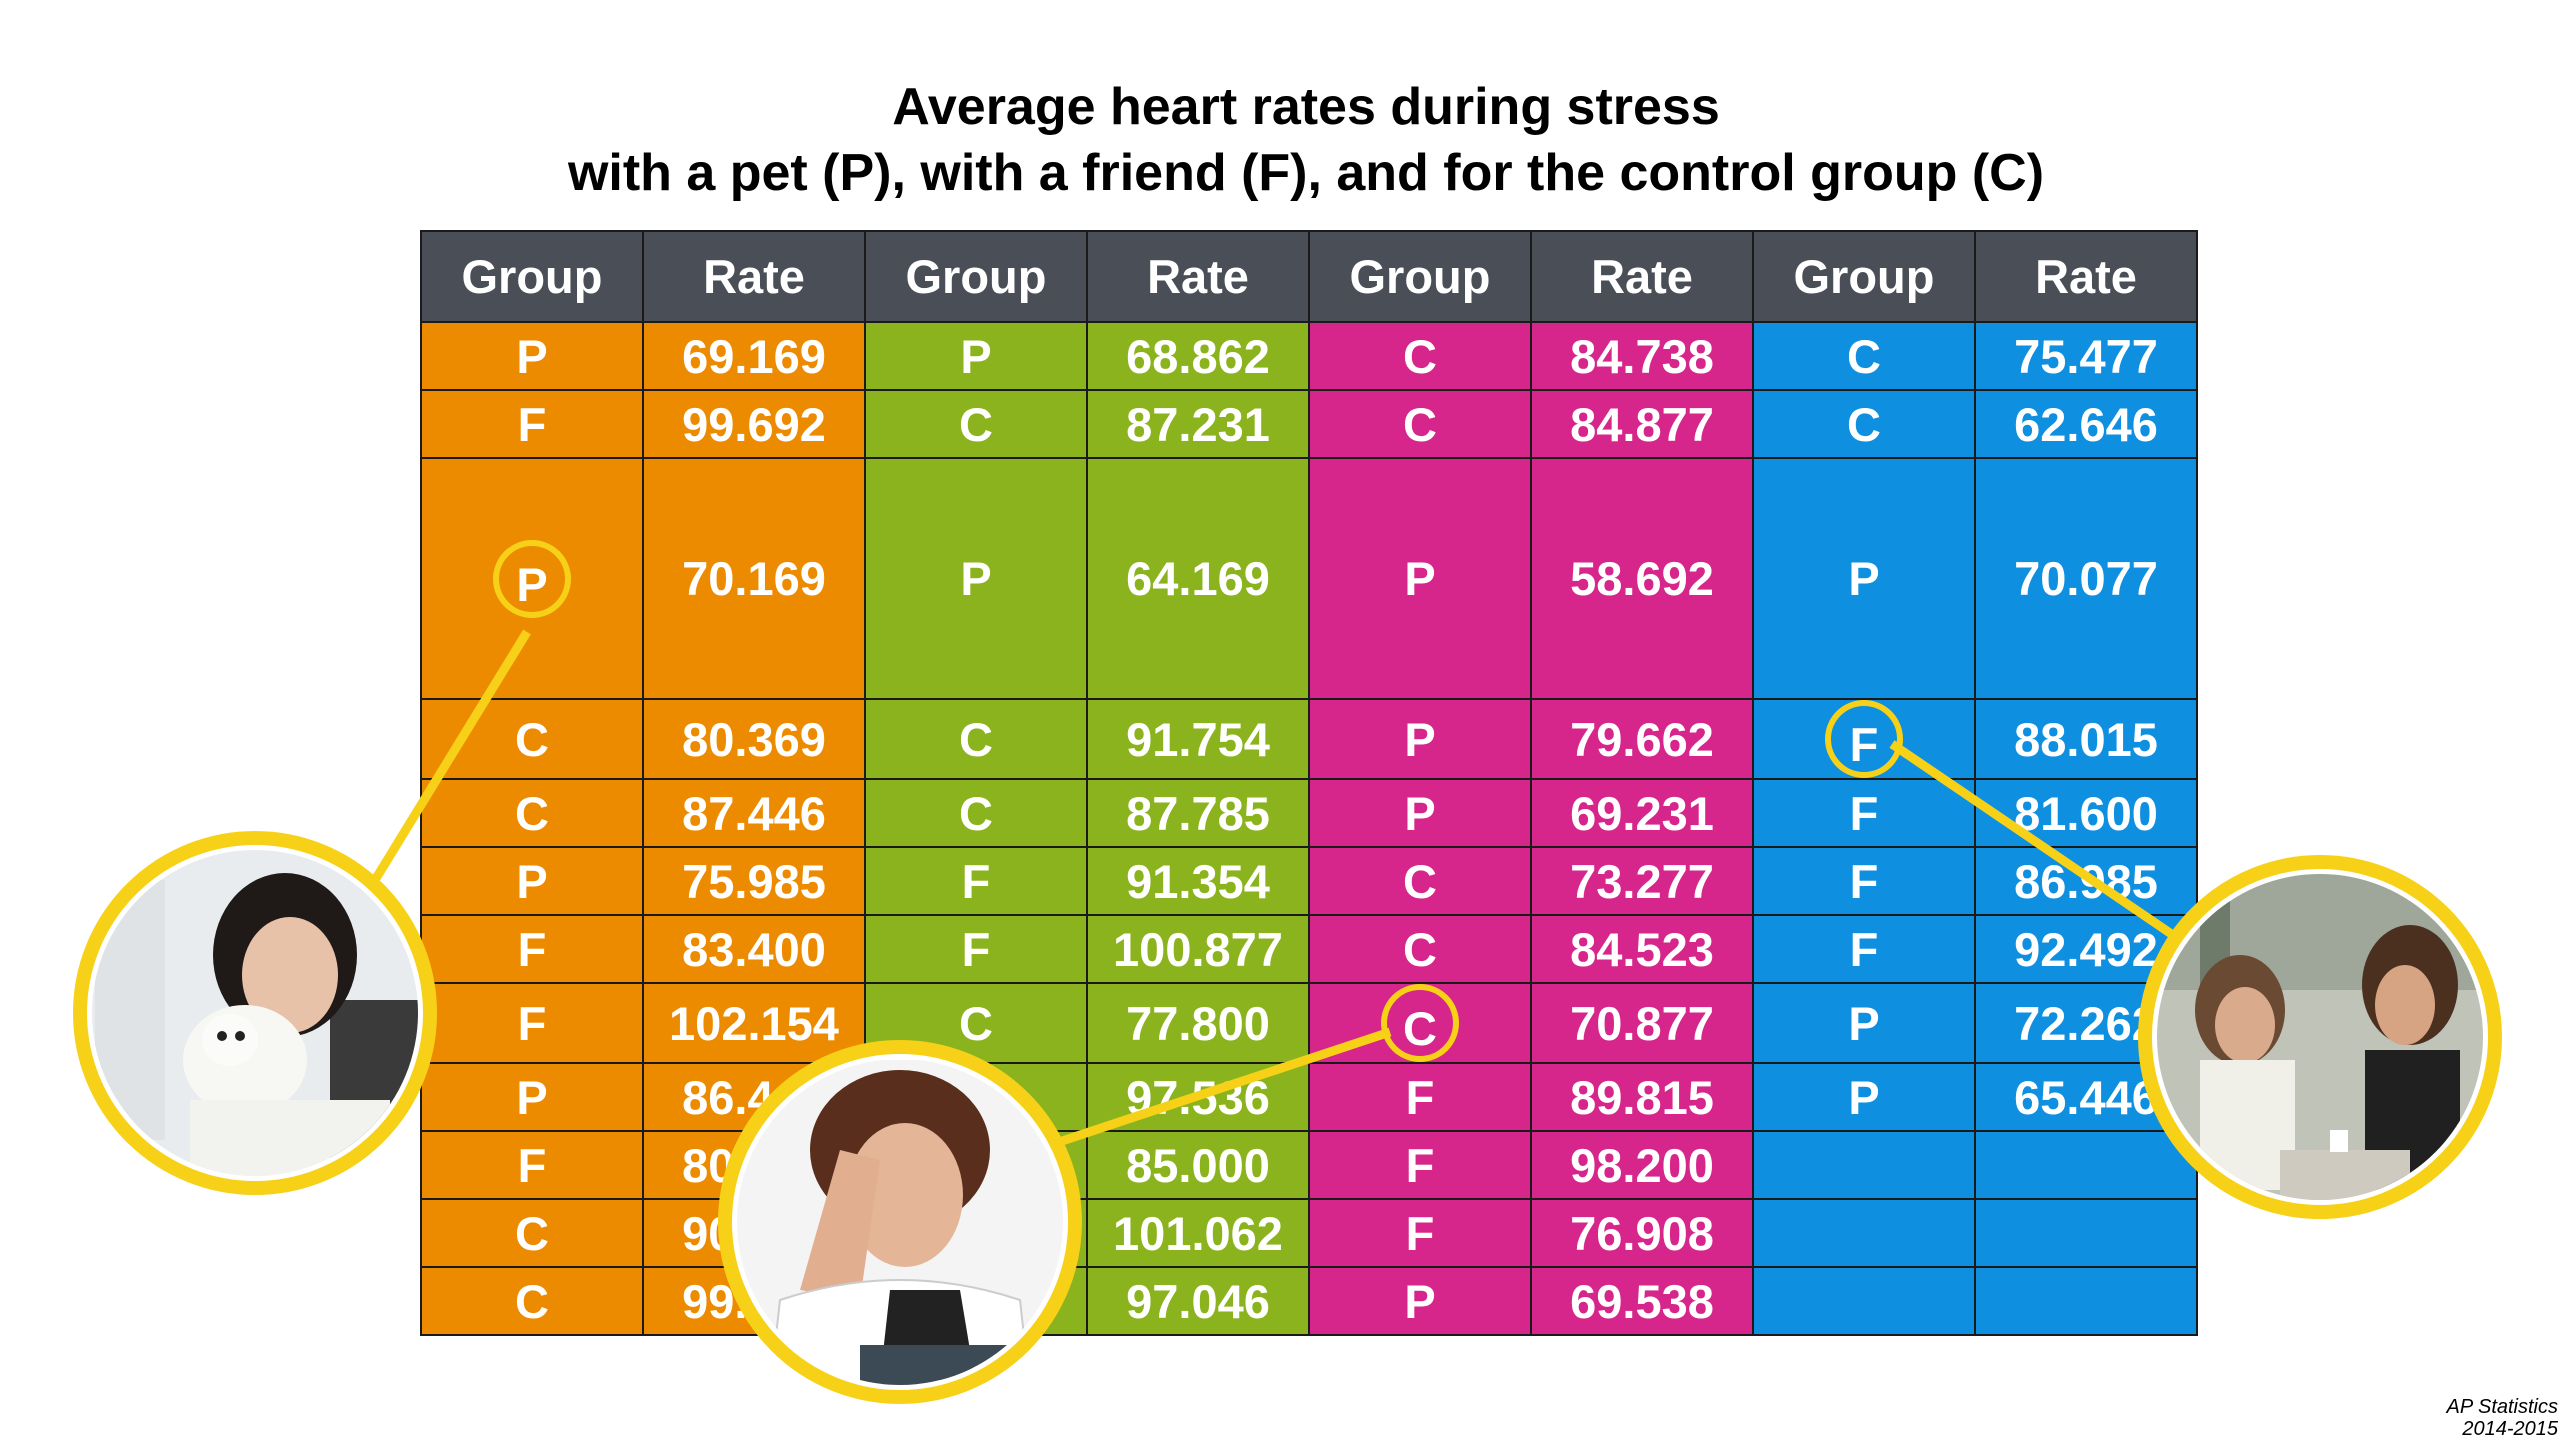 The width and height of the screenshot is (2560, 1440). I want to click on rate-cell: 99.046, so click(754, 1301).